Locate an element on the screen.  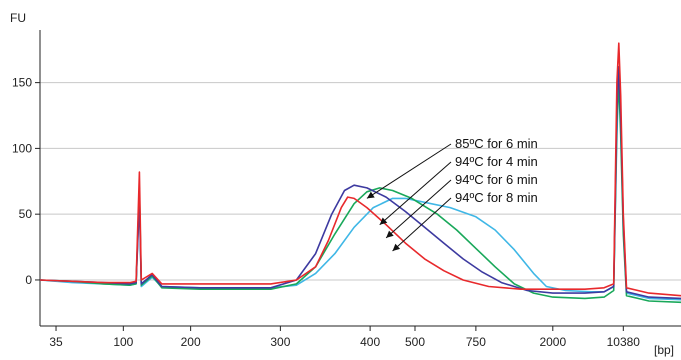
annotation-label-1: 85ºC for 6 min is located at coordinates (496, 143).